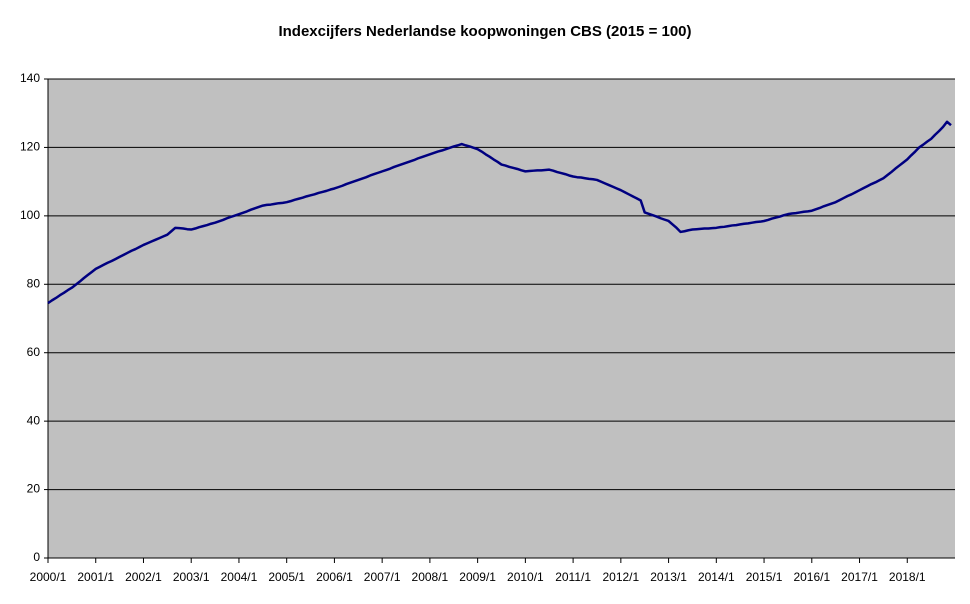 Image resolution: width=970 pixels, height=604 pixels. What do you see at coordinates (95, 577) in the screenshot?
I see `x-tick-label: 2001/1` at bounding box center [95, 577].